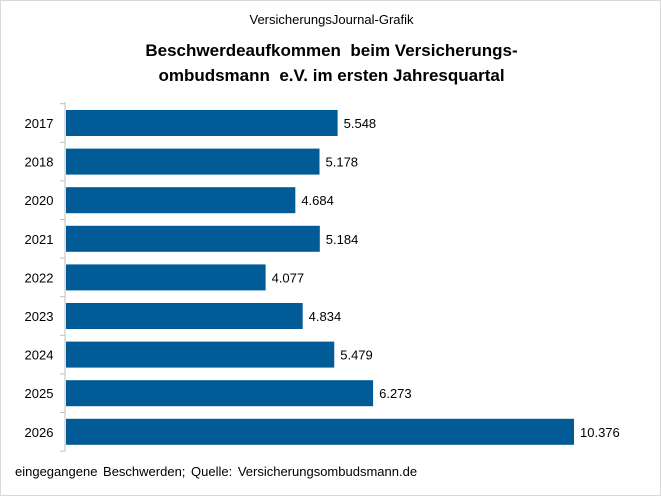 This screenshot has height=496, width=661. Describe the element at coordinates (360, 123) in the screenshot. I see `value-label: 5.548` at that location.